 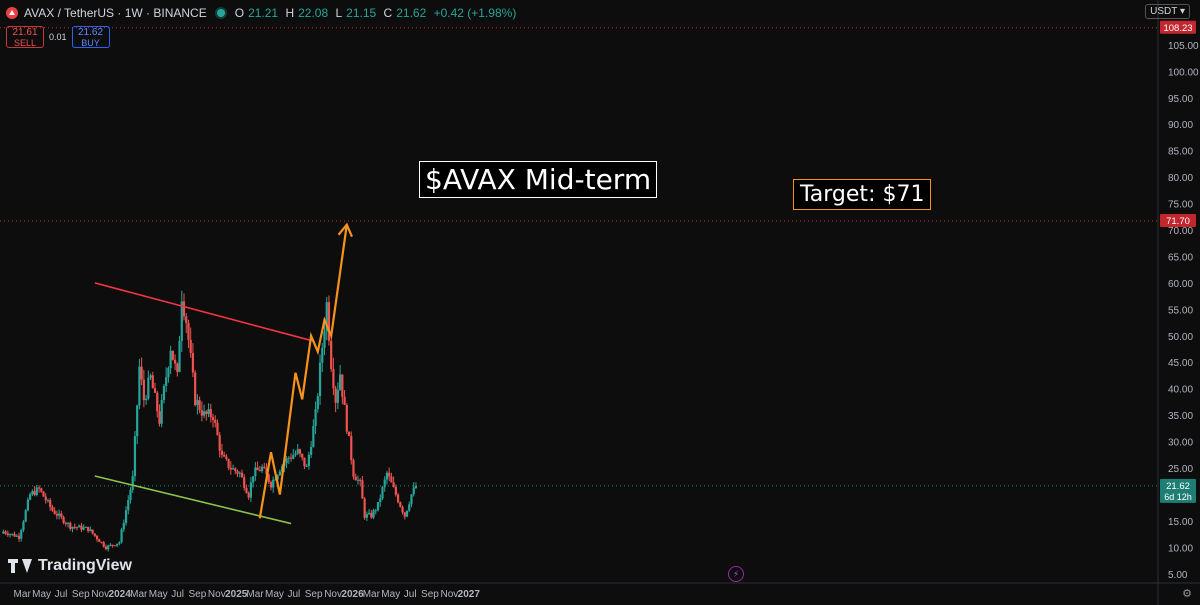 What do you see at coordinates (1180, 205) in the screenshot?
I see `y-tick-label: 75.00` at bounding box center [1180, 205].